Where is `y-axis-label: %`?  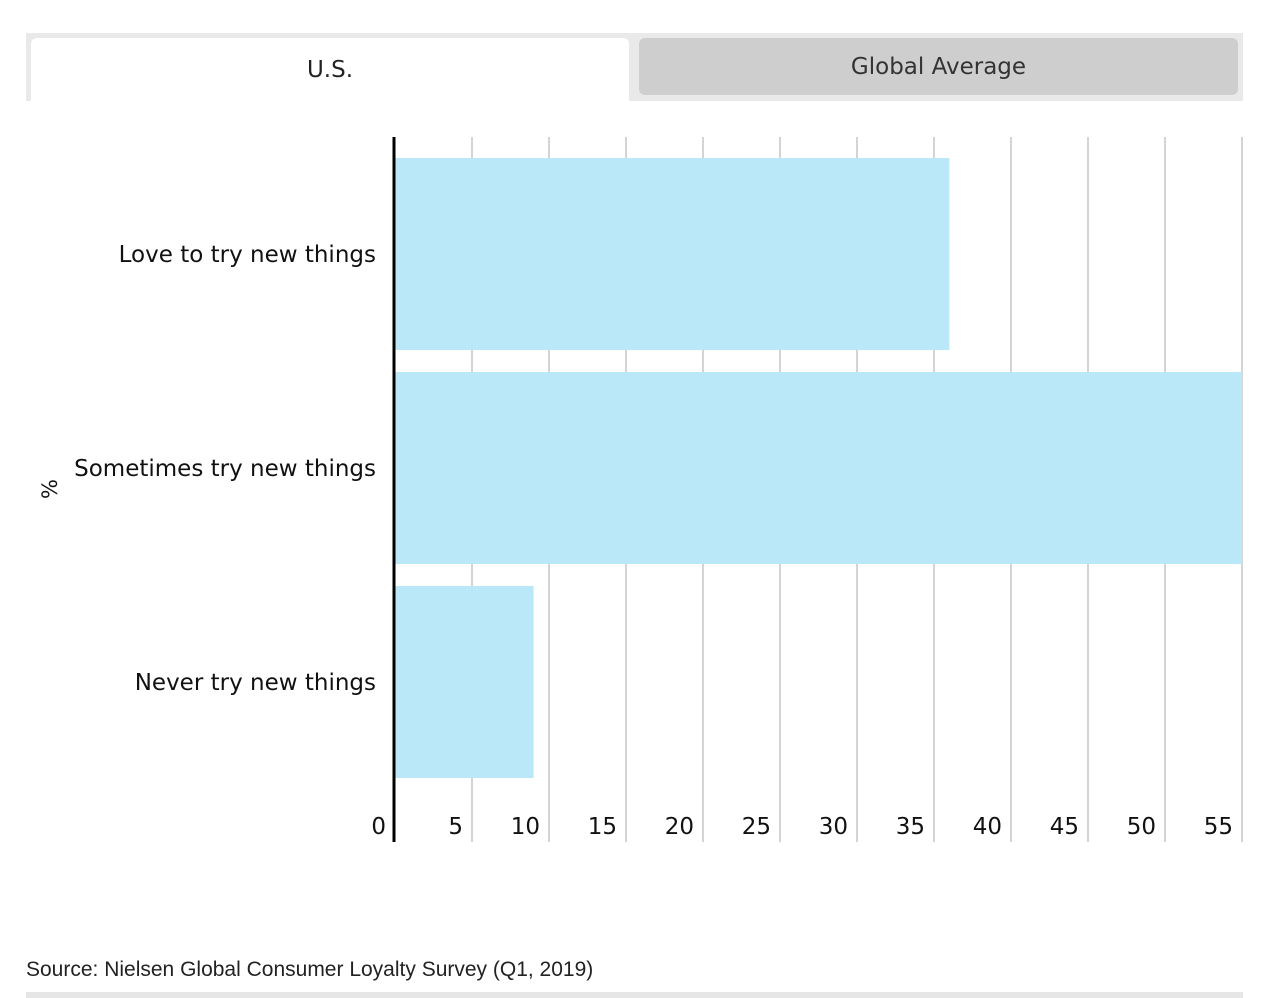 y-axis-label: % is located at coordinates (50, 489).